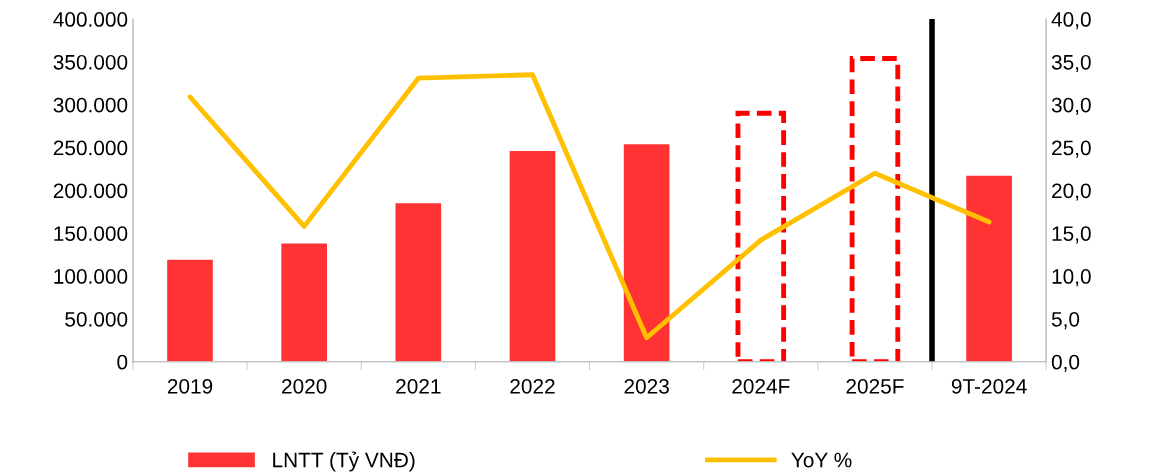 This screenshot has width=1156, height=476. What do you see at coordinates (1071, 149) in the screenshot?
I see `y2-tick-label: 25,0` at bounding box center [1071, 149].